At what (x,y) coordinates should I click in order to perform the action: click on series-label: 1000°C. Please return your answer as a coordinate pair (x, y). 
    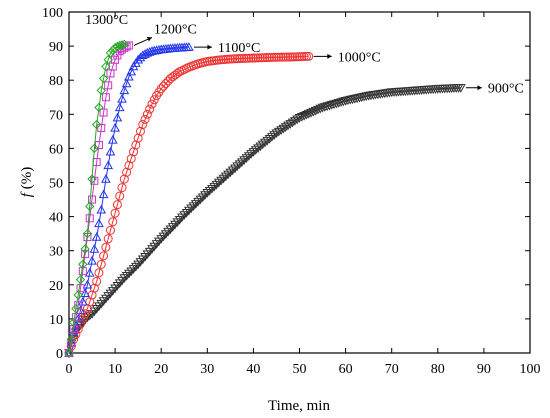
    Looking at the image, I should click on (359, 57).